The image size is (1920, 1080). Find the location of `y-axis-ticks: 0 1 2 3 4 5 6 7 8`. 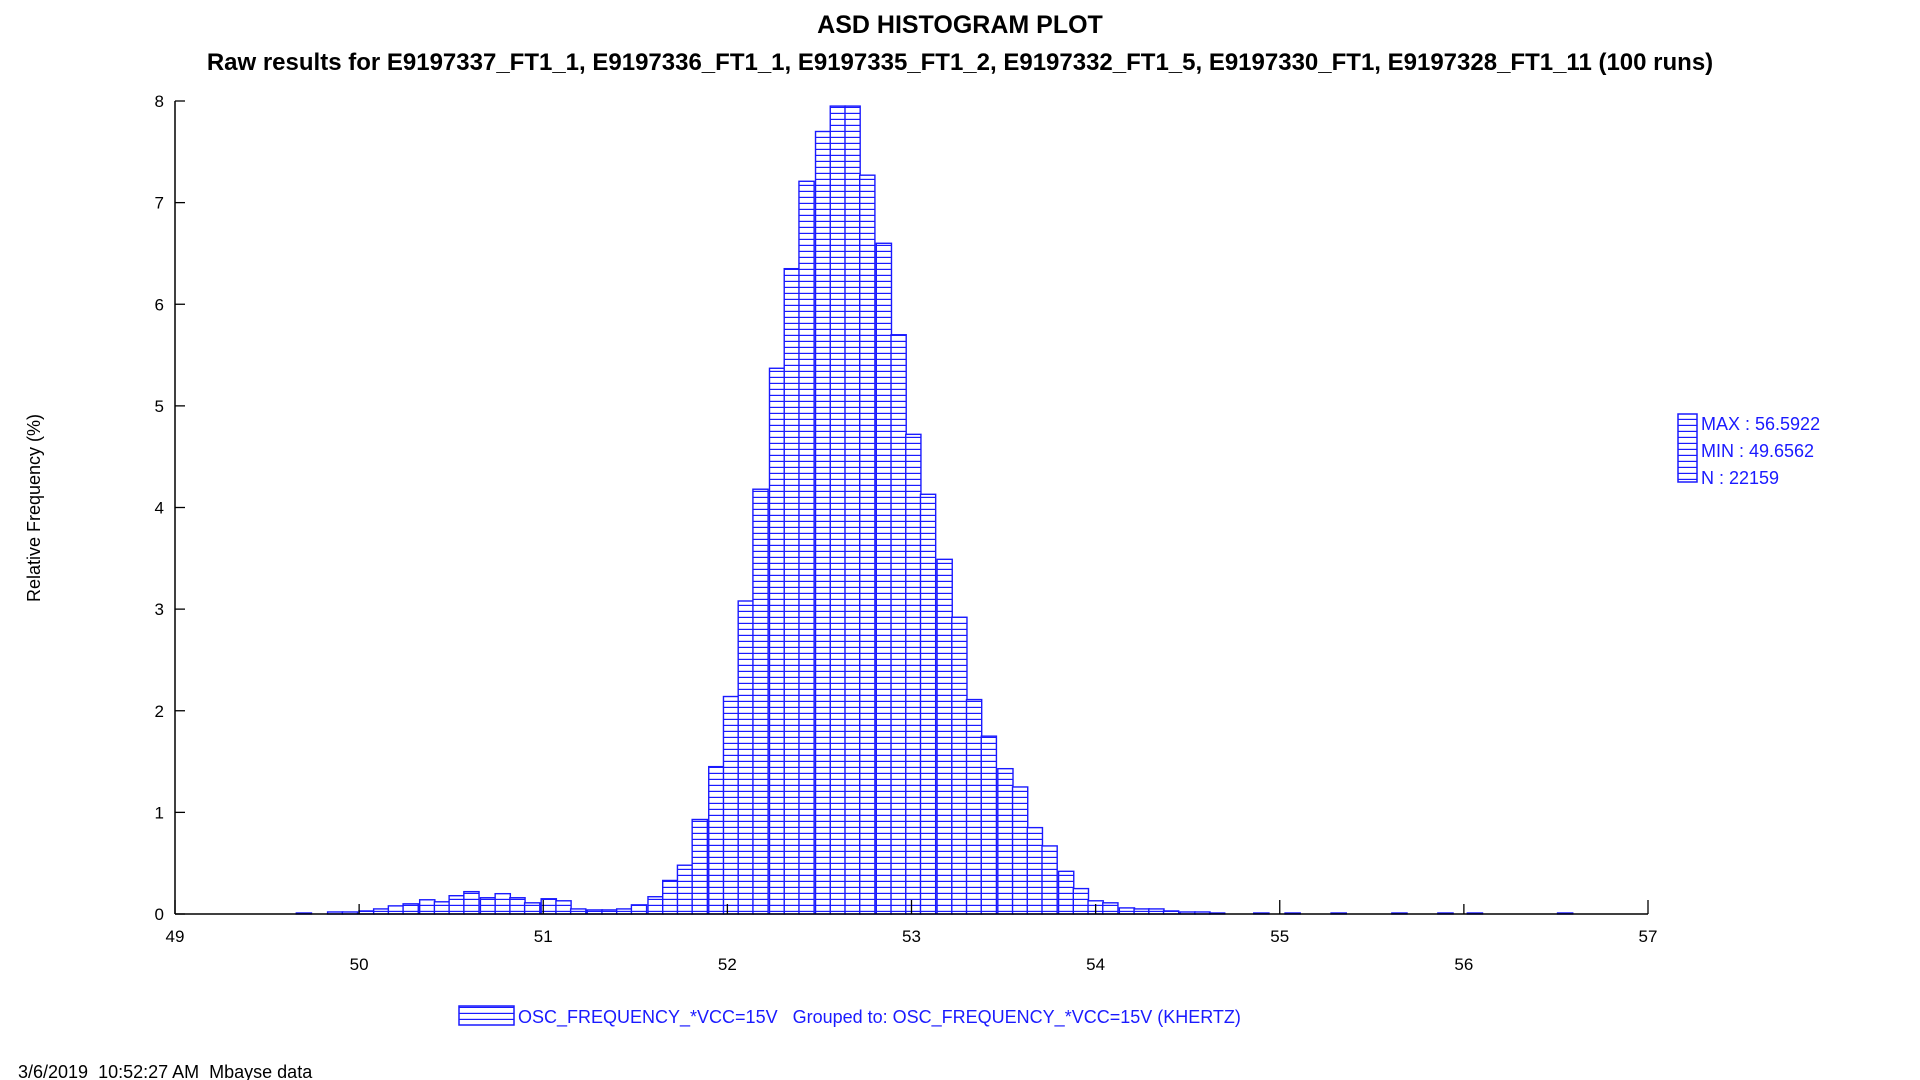

y-axis-ticks: 0 1 2 3 4 5 6 7 8 is located at coordinates (170, 508).